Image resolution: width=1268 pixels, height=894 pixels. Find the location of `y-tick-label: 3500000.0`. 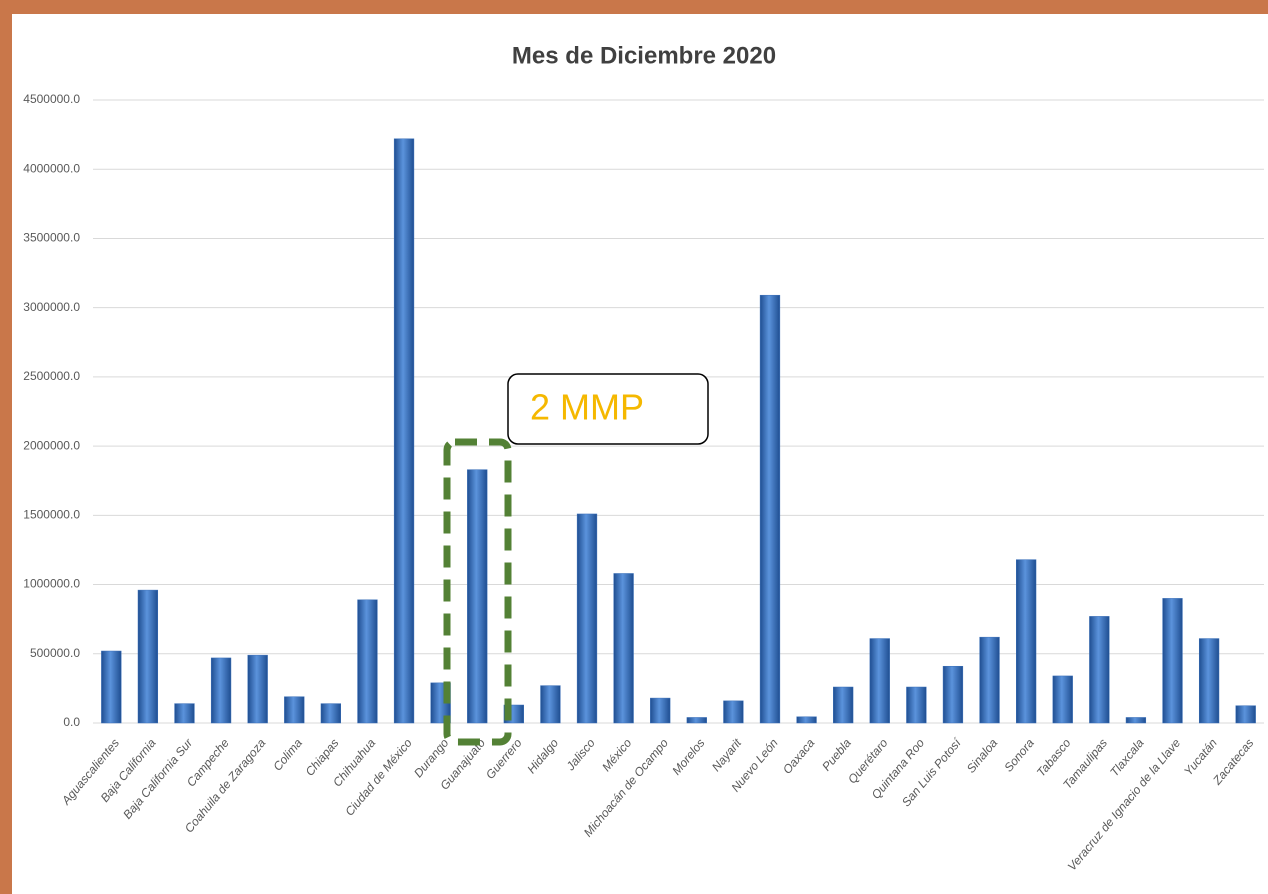

y-tick-label: 3500000.0 is located at coordinates (51, 238).